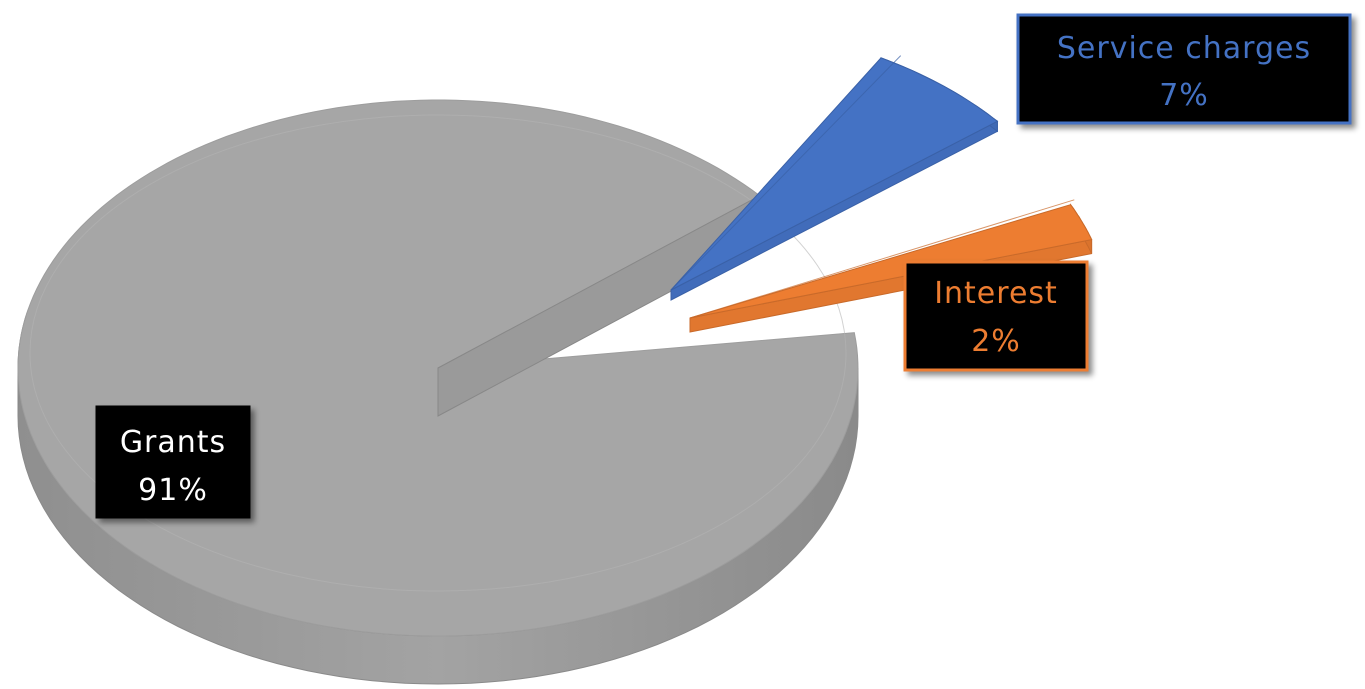 The width and height of the screenshot is (1365, 689). What do you see at coordinates (996, 341) in the screenshot?
I see `data-label-value: 2%` at bounding box center [996, 341].